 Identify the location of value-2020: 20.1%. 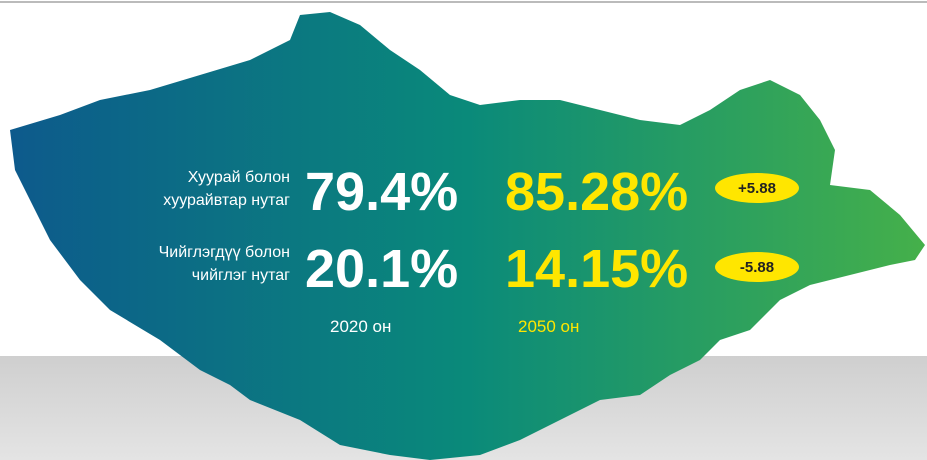
(381, 269).